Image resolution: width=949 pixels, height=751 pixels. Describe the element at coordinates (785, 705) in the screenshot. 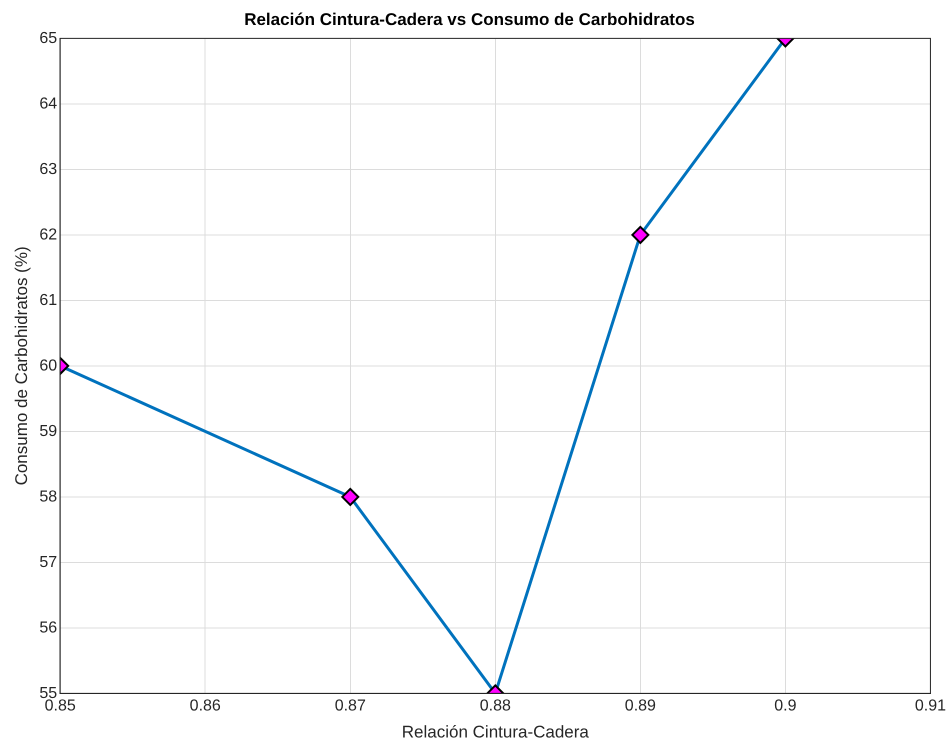

I see `x-tick-label: 0.9` at that location.